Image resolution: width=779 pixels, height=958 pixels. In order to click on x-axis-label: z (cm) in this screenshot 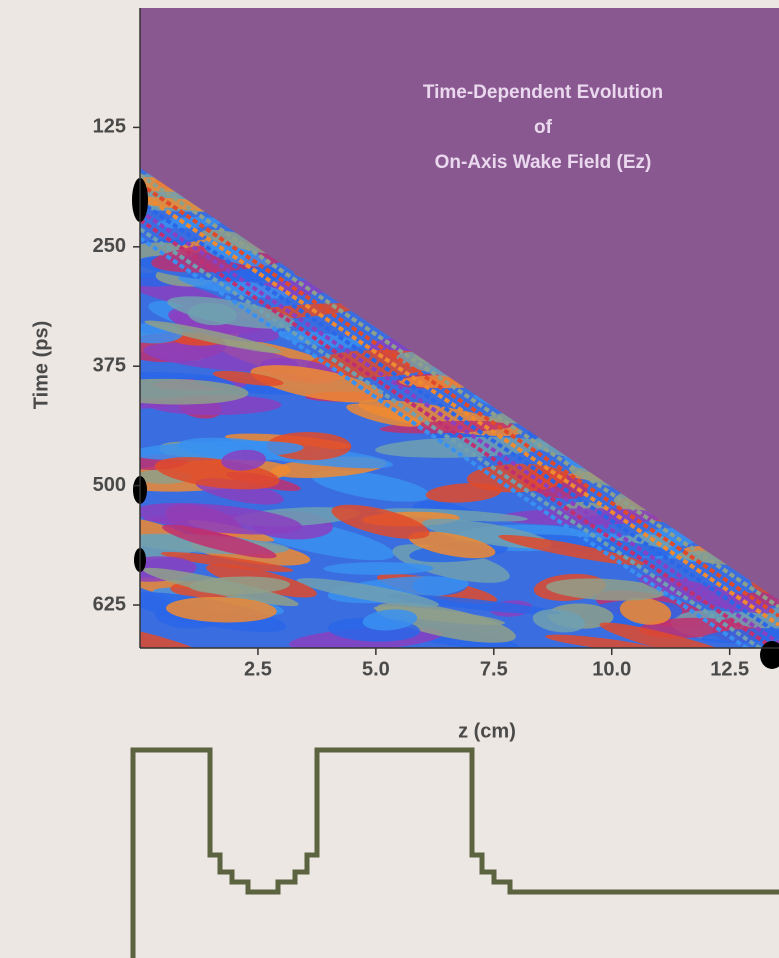, I will do `click(487, 731)`.